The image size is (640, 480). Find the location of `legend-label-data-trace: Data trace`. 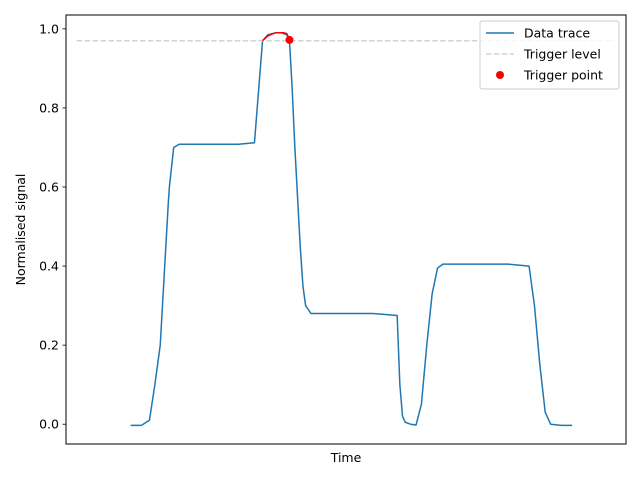

legend-label-data-trace: Data trace is located at coordinates (557, 33).